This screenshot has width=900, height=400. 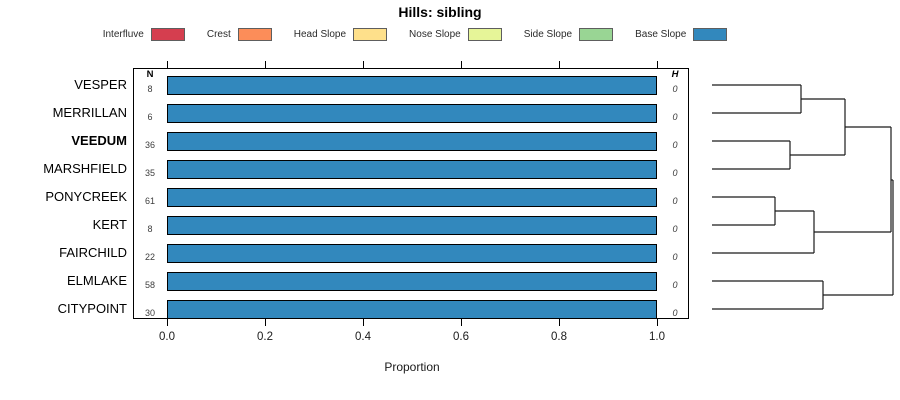 What do you see at coordinates (149, 144) in the screenshot?
I see `n-value-veedum: 36` at bounding box center [149, 144].